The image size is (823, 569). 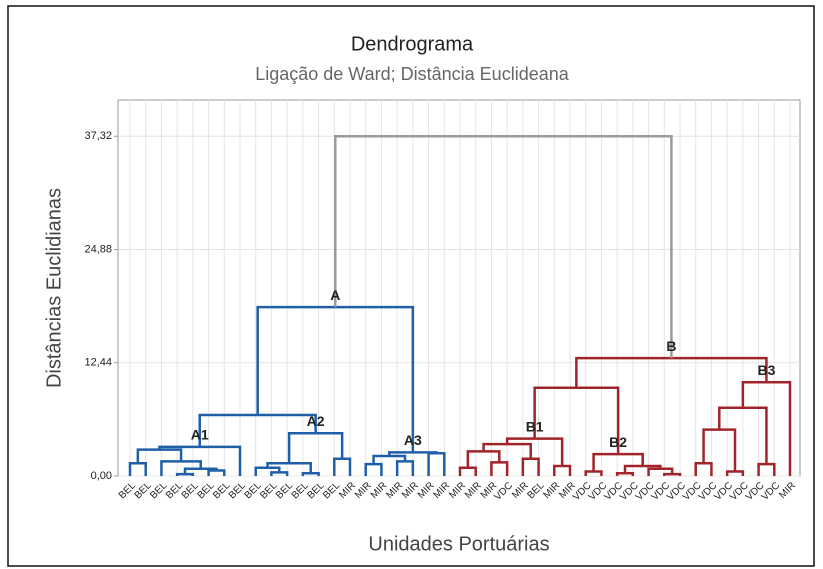 I want to click on cluster-label: A3, so click(x=413, y=440).